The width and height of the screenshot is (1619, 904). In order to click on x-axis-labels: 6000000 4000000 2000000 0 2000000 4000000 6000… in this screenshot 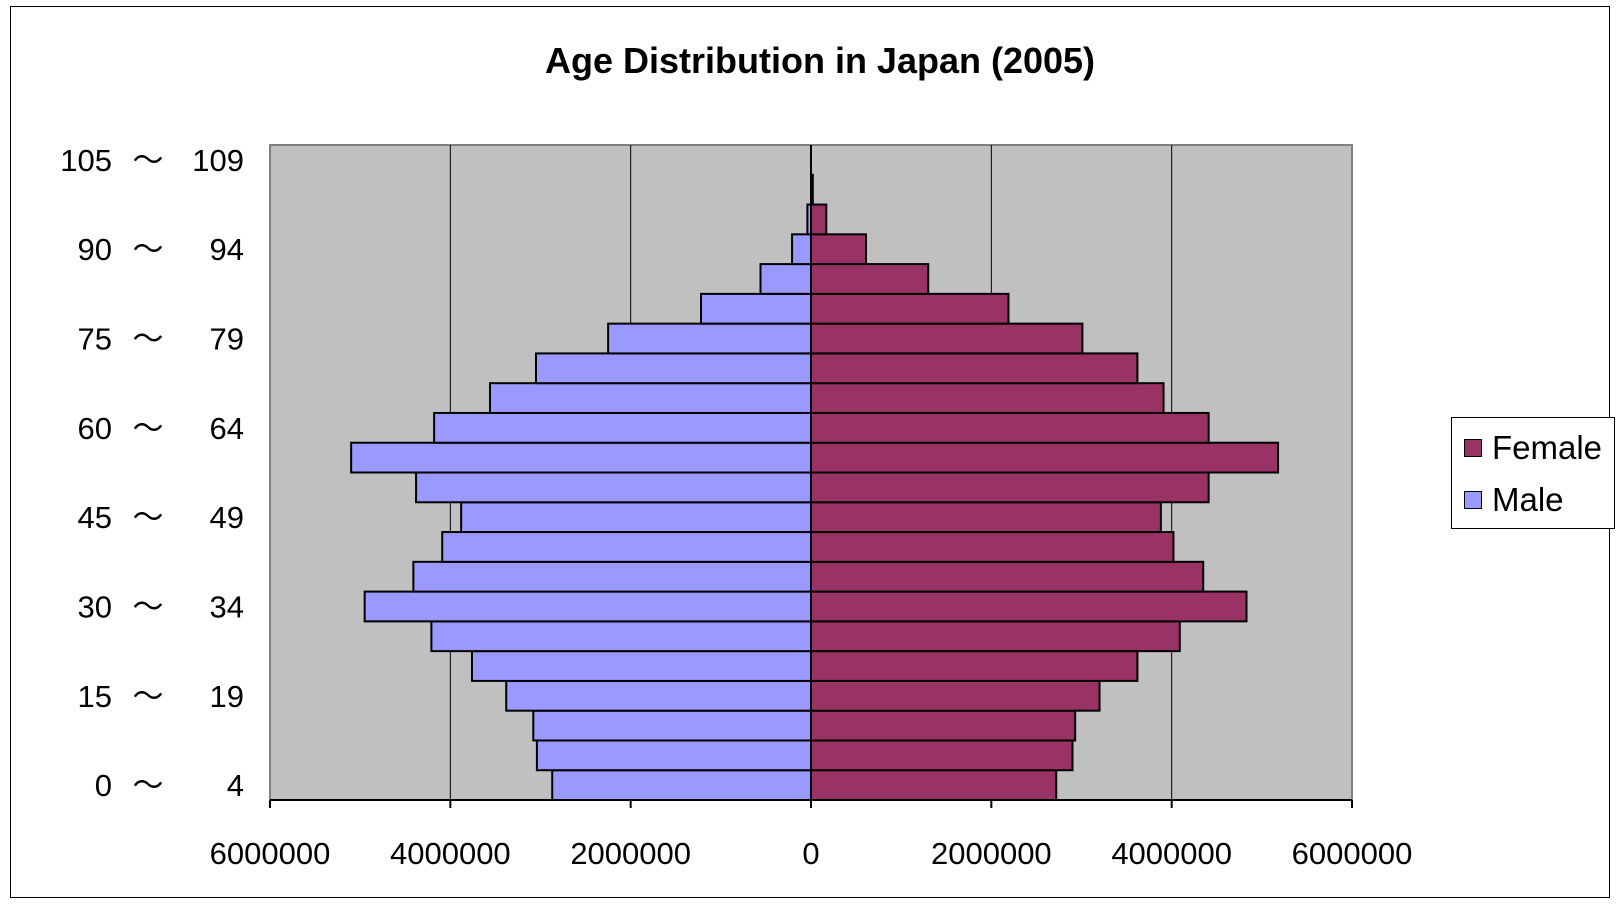, I will do `click(811, 853)`.